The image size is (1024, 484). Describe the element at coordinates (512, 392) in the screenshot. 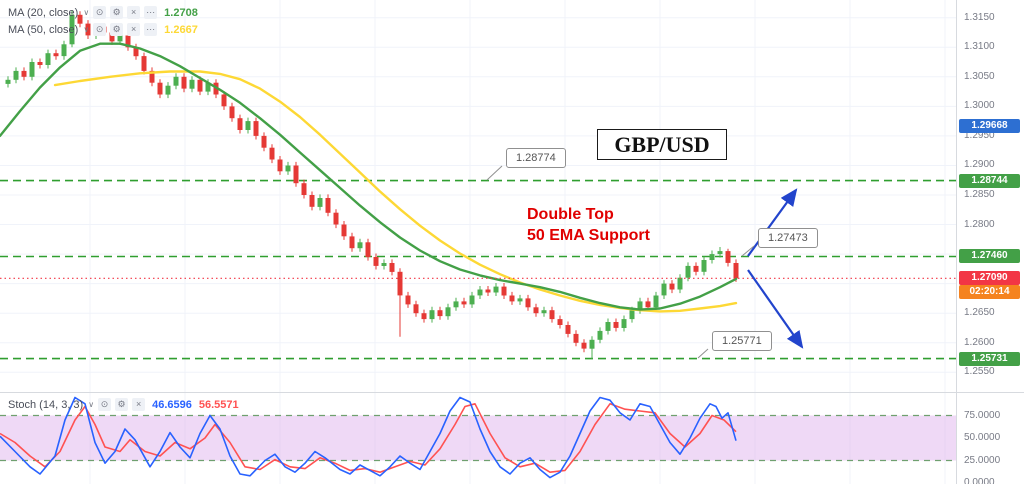

I see `pane-divider` at that location.